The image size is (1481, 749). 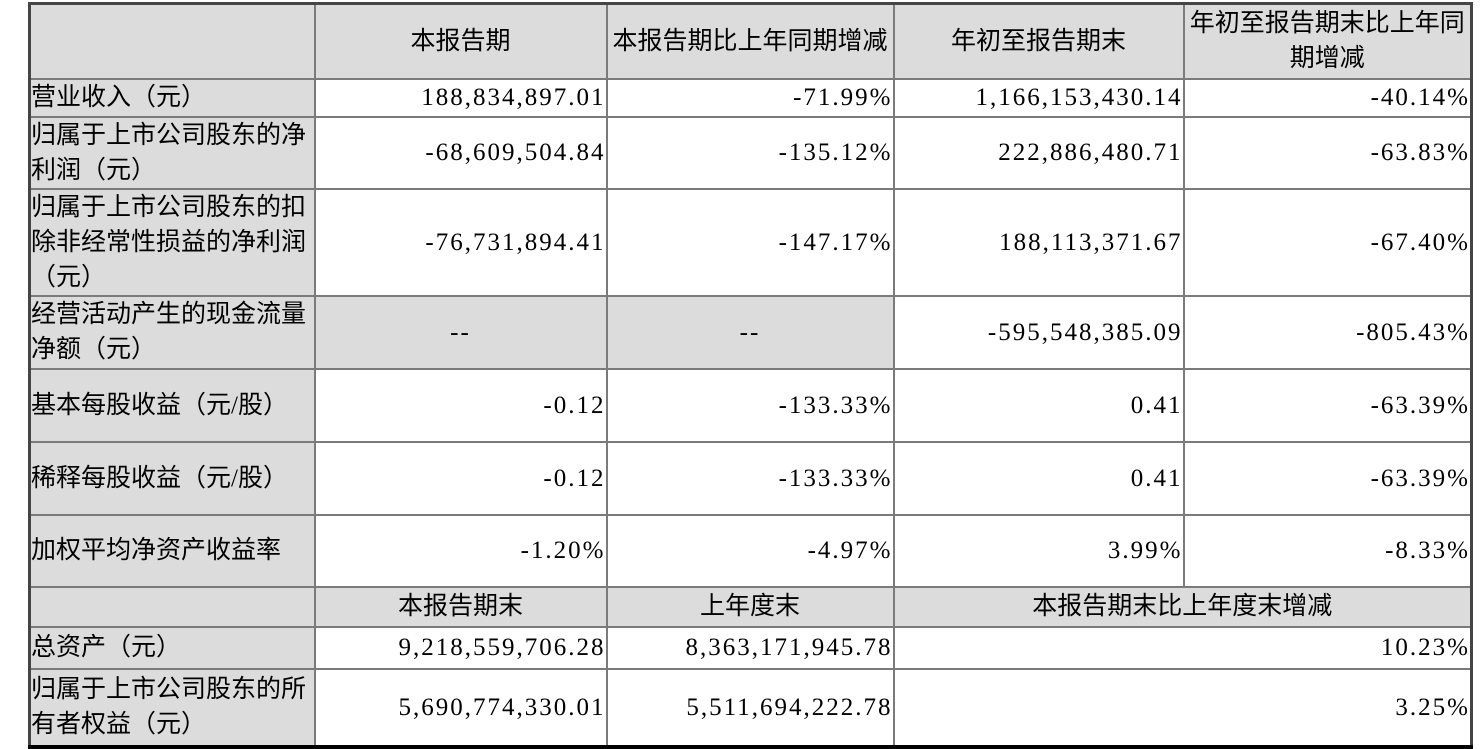 What do you see at coordinates (172, 152) in the screenshot?
I see `row-label: 归属于上市公司股东的净利润（元）` at bounding box center [172, 152].